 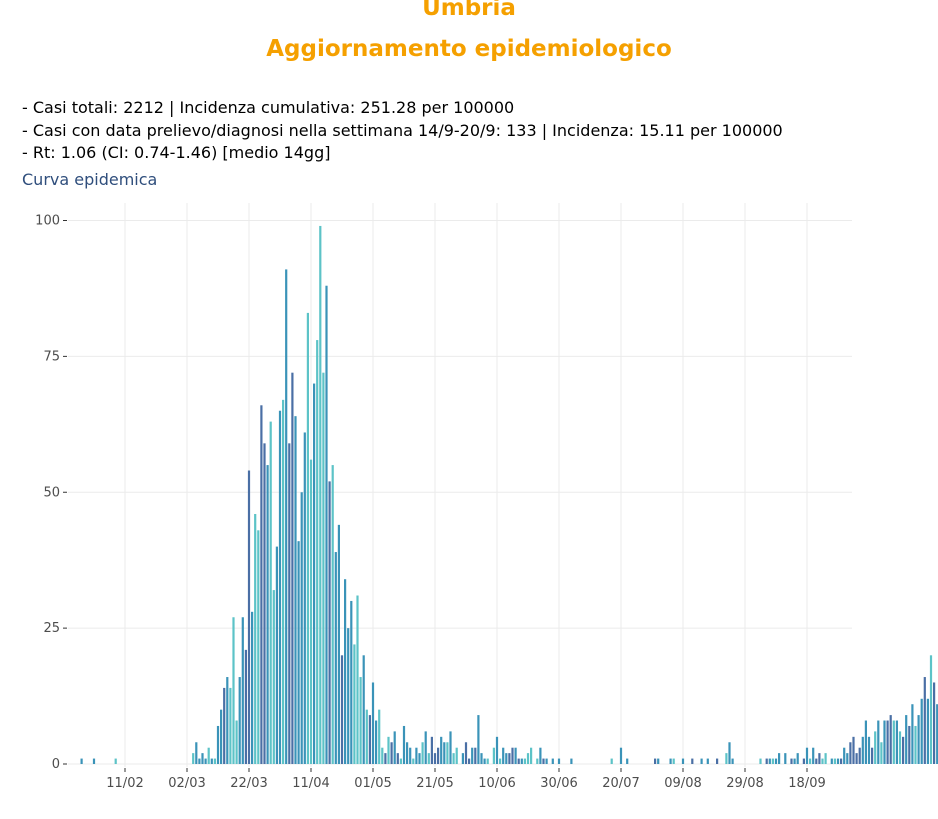 What do you see at coordinates (744, 783) in the screenshot?
I see `x-tick-label: 29/08` at bounding box center [744, 783].